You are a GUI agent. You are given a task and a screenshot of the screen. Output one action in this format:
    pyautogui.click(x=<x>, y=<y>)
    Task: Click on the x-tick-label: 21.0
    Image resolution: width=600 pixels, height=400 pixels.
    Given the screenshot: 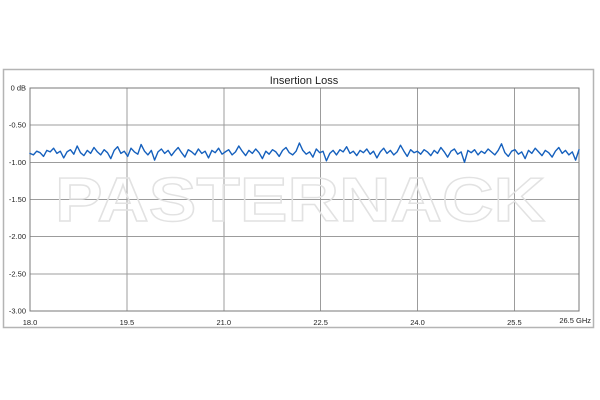 What is the action you would take?
    pyautogui.click(x=223, y=322)
    